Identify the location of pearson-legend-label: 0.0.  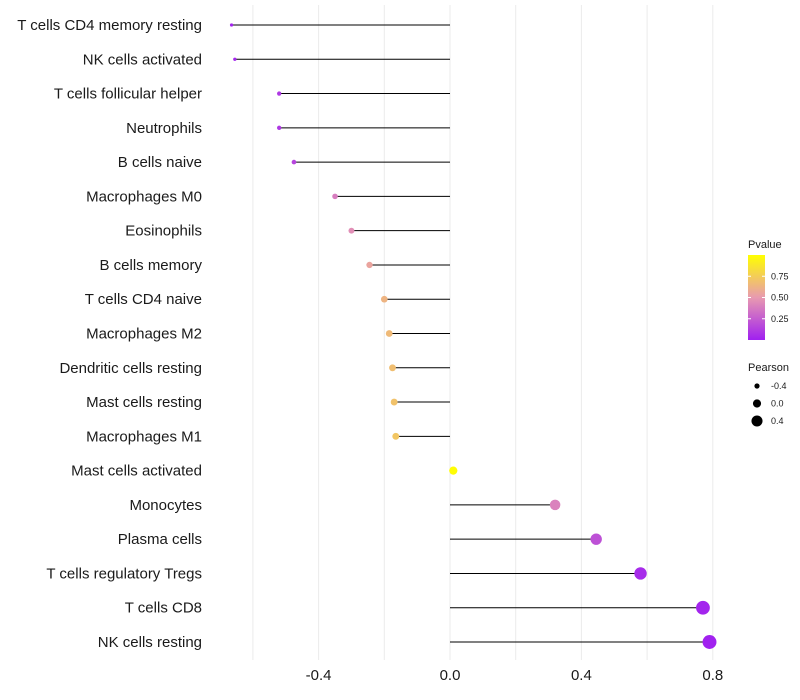
(777, 404).